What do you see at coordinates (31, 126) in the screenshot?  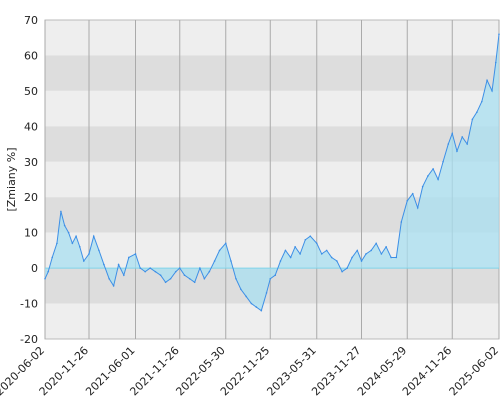 I see `y-tick-label: 40` at bounding box center [31, 126].